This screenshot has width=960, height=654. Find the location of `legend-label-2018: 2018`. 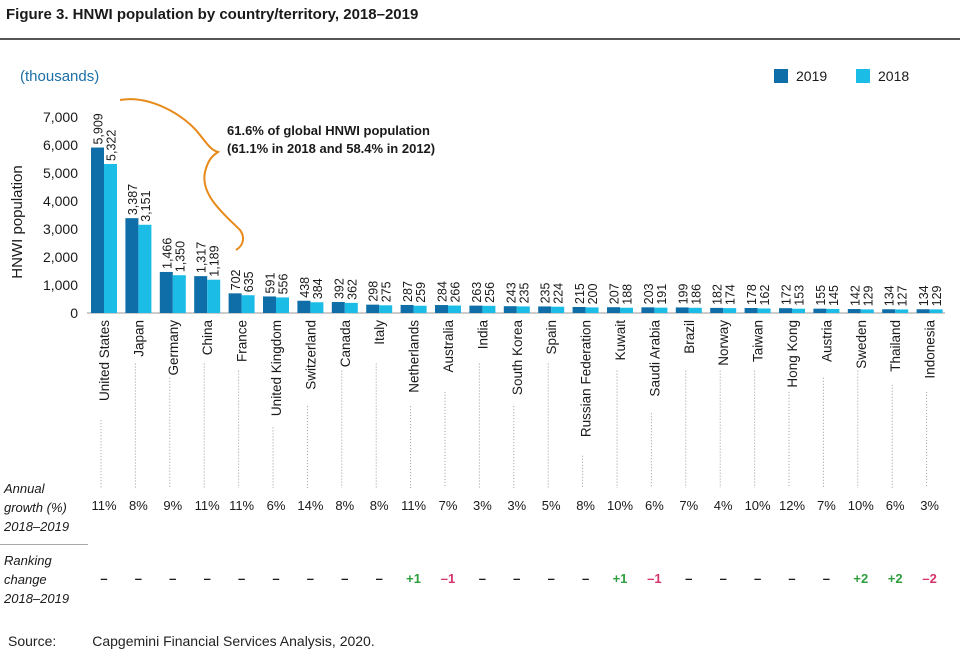

legend-label-2018: 2018 is located at coordinates (894, 76).